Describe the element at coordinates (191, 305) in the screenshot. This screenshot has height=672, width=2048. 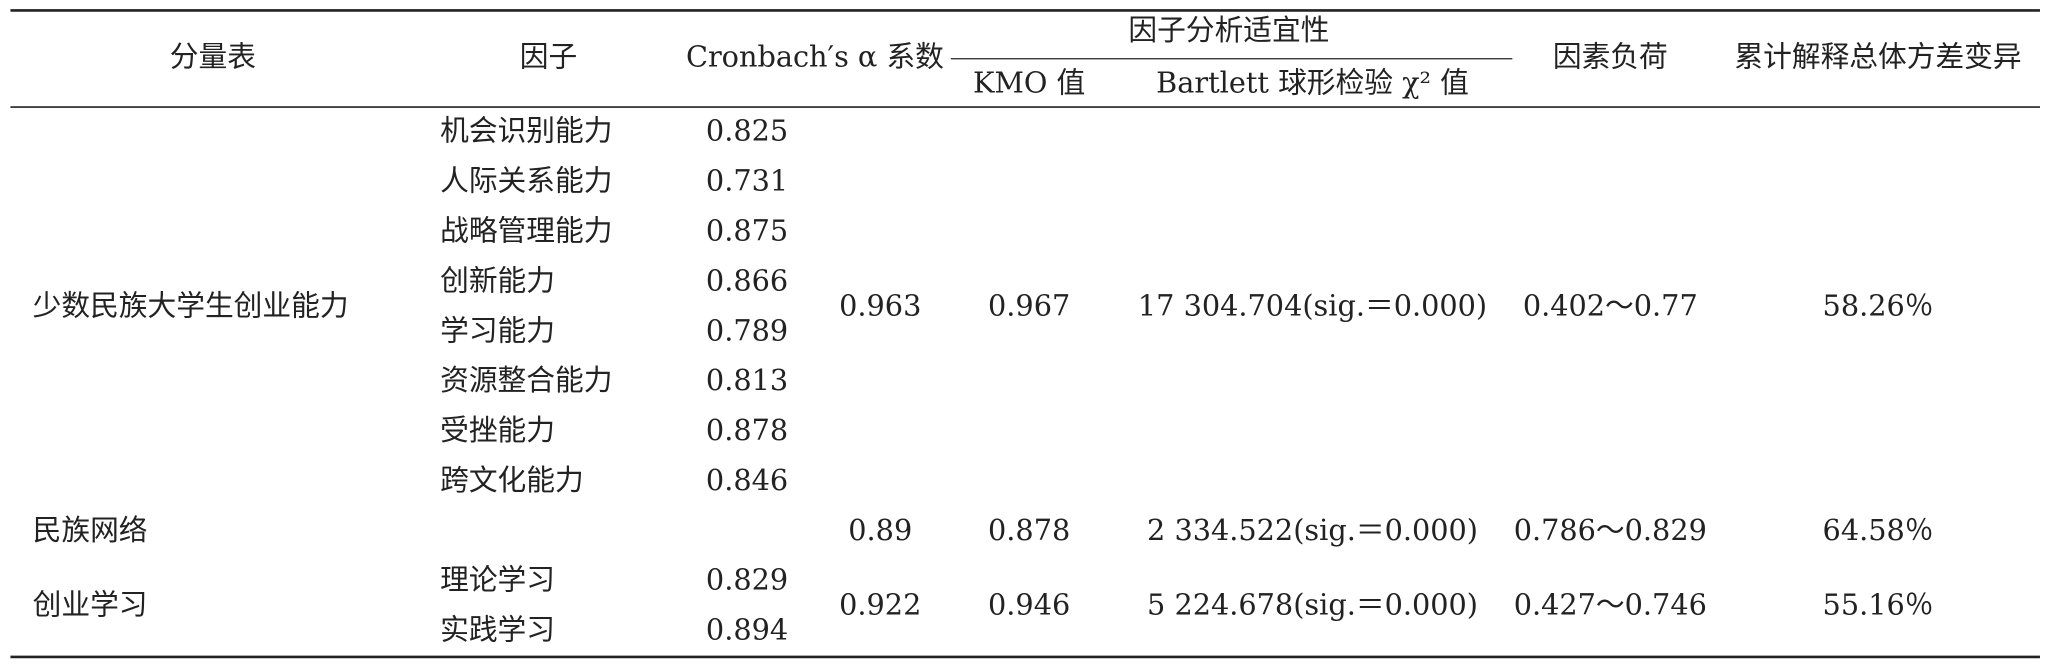
I see `scale-name: 少数民族大学生创业能力` at that location.